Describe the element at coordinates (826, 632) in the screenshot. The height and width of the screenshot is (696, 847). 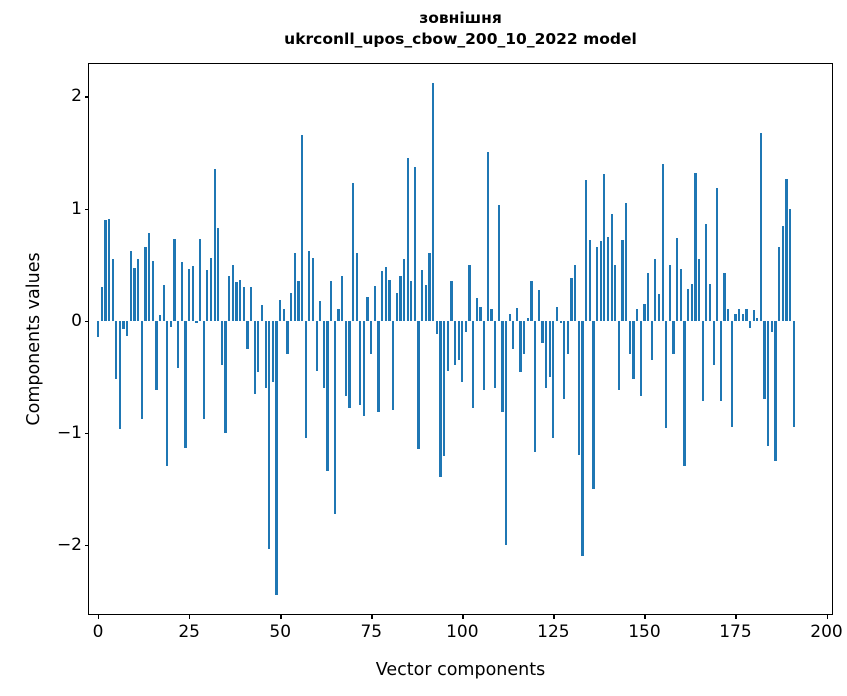
I see `x-axis-tick-label: 200` at that location.